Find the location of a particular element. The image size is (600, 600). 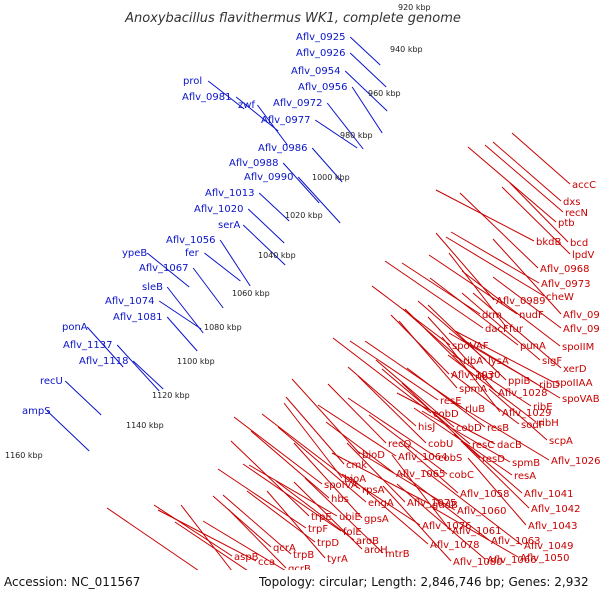

kbp-tick-label: 1040 kbp is located at coordinates (277, 255).